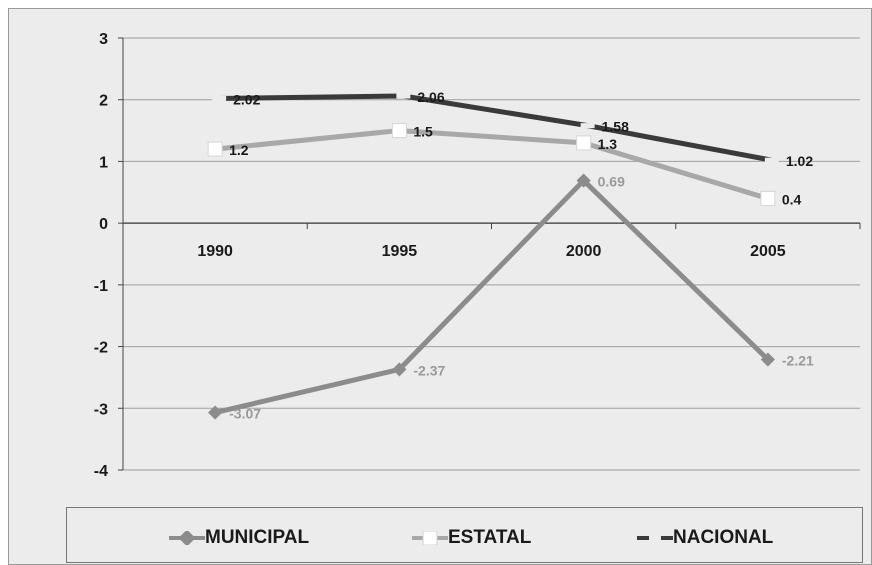 The image size is (872, 565). What do you see at coordinates (103, 101) in the screenshot?
I see `y-tick-label: 2` at bounding box center [103, 101].